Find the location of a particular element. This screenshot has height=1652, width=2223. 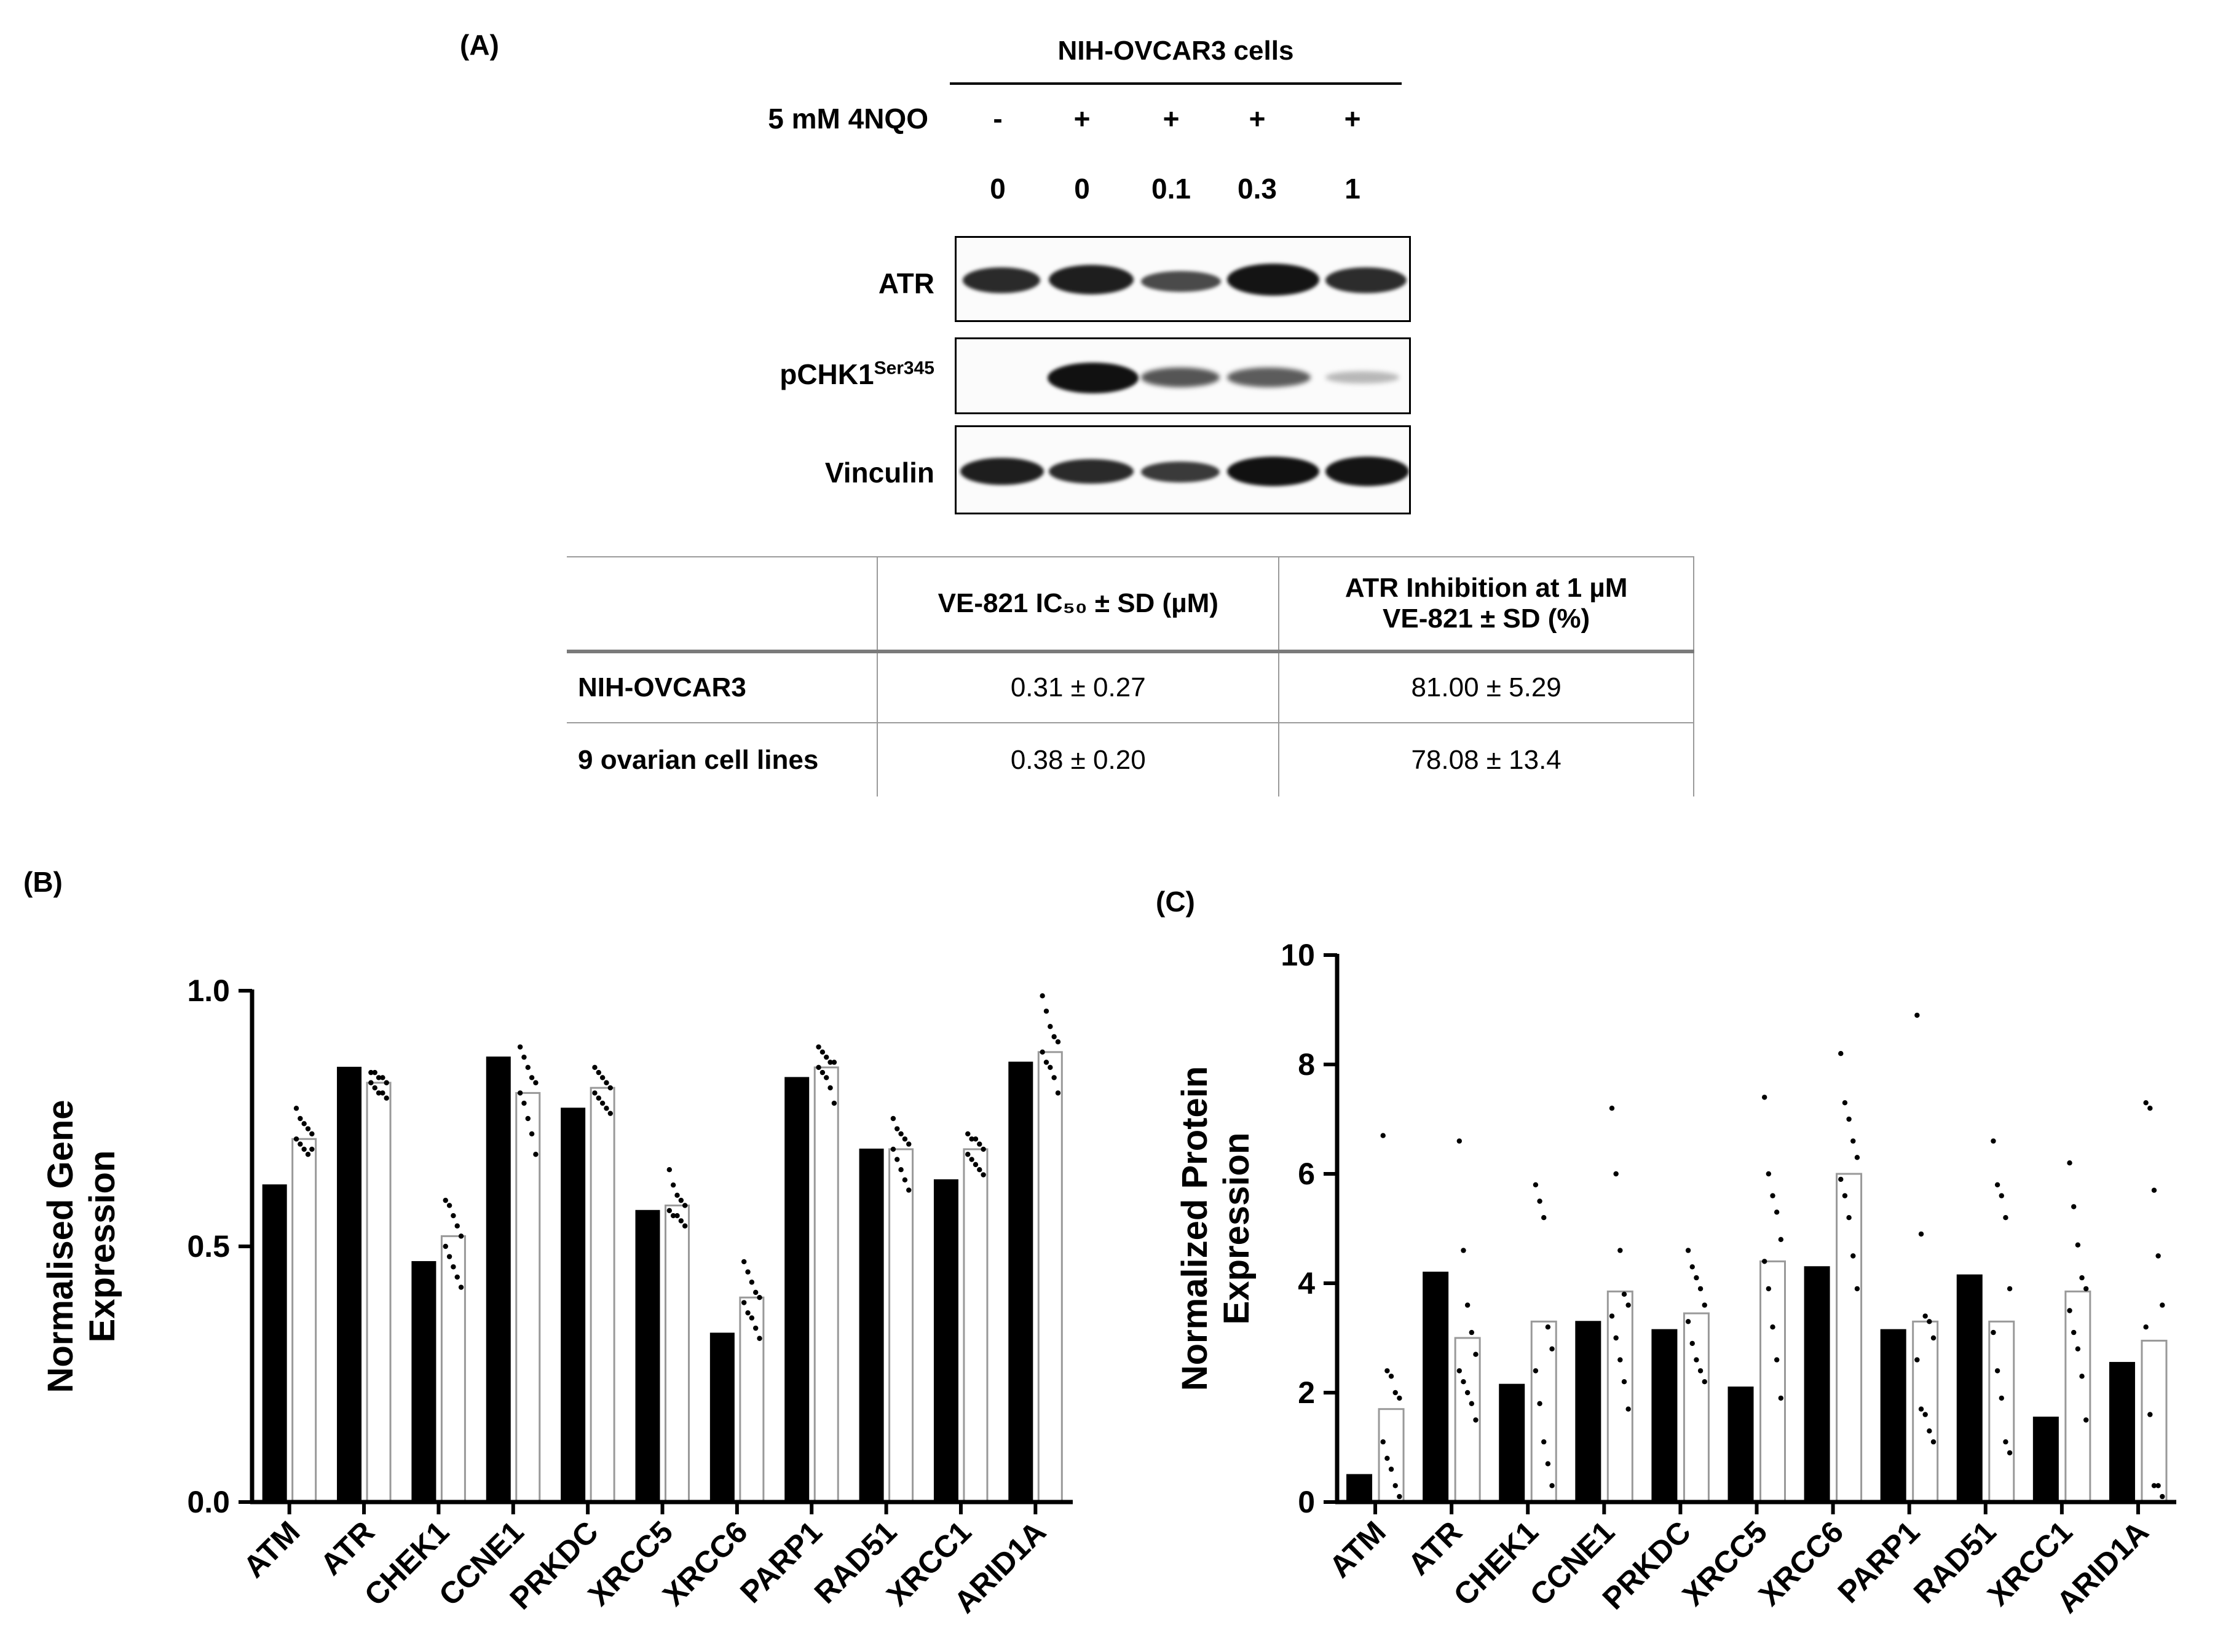

bar-atr-nih-ovcar3 is located at coordinates (1436, 1388).